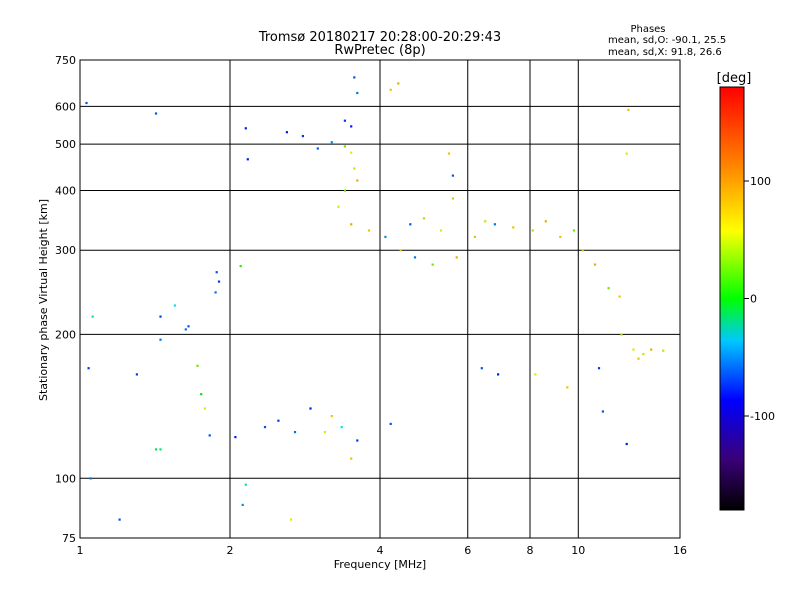 The width and height of the screenshot is (800, 604). What do you see at coordinates (65, 299) in the screenshot?
I see `y-tick-labels: 75 100 200 300 400 500 600 750` at bounding box center [65, 299].